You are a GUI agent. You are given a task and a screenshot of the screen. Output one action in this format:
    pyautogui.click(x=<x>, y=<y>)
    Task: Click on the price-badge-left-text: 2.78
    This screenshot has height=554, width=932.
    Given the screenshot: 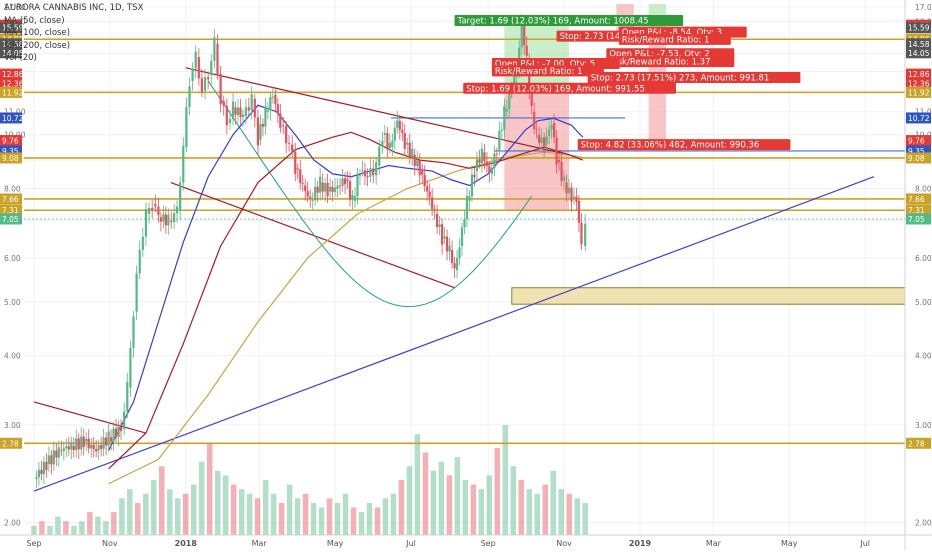 What is the action you would take?
    pyautogui.click(x=10, y=443)
    